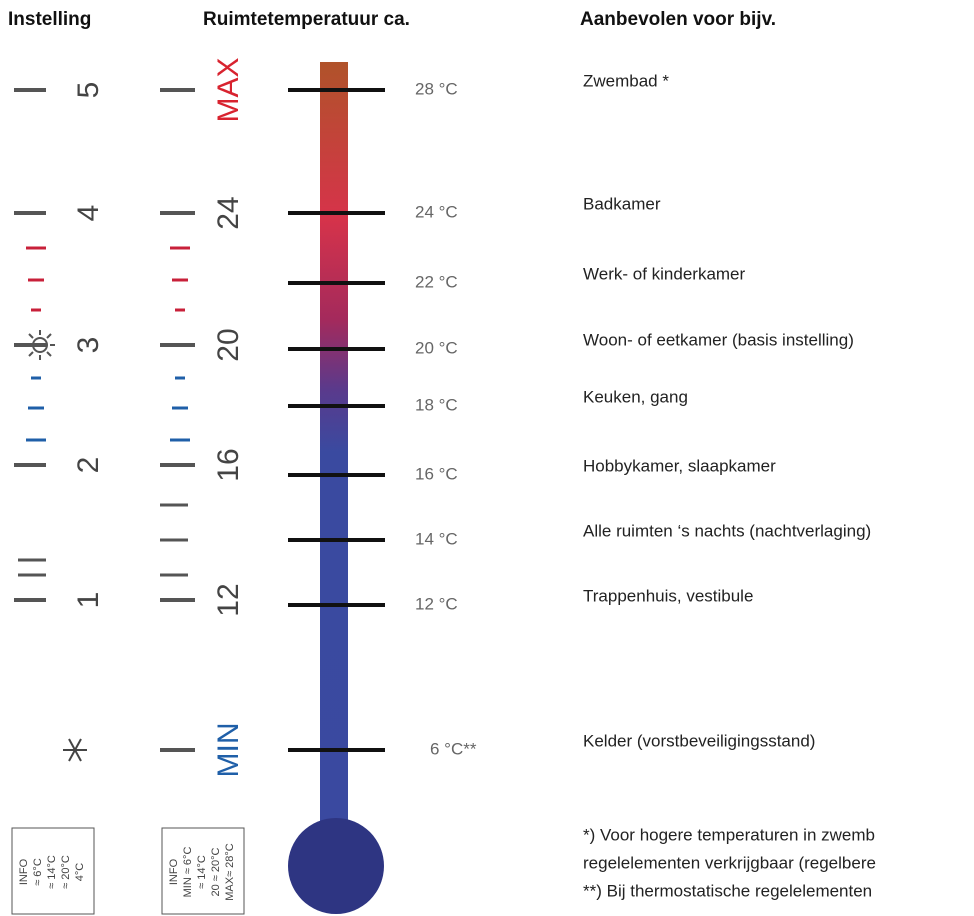 The height and width of the screenshot is (916, 974). Describe the element at coordinates (436, 88) in the screenshot. I see `temperature-label: 28 °C` at that location.